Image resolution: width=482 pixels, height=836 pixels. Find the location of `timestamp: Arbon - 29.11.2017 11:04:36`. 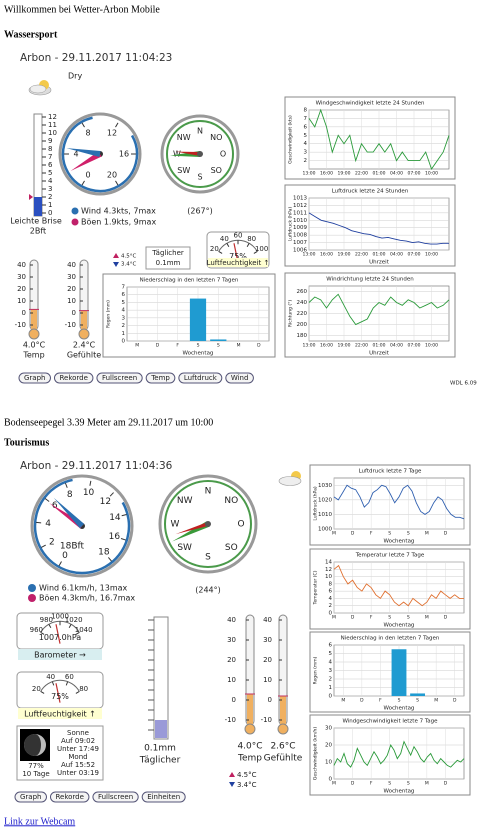

timestamp: Arbon - 29.11.2017 11:04:36 is located at coordinates (96, 466).